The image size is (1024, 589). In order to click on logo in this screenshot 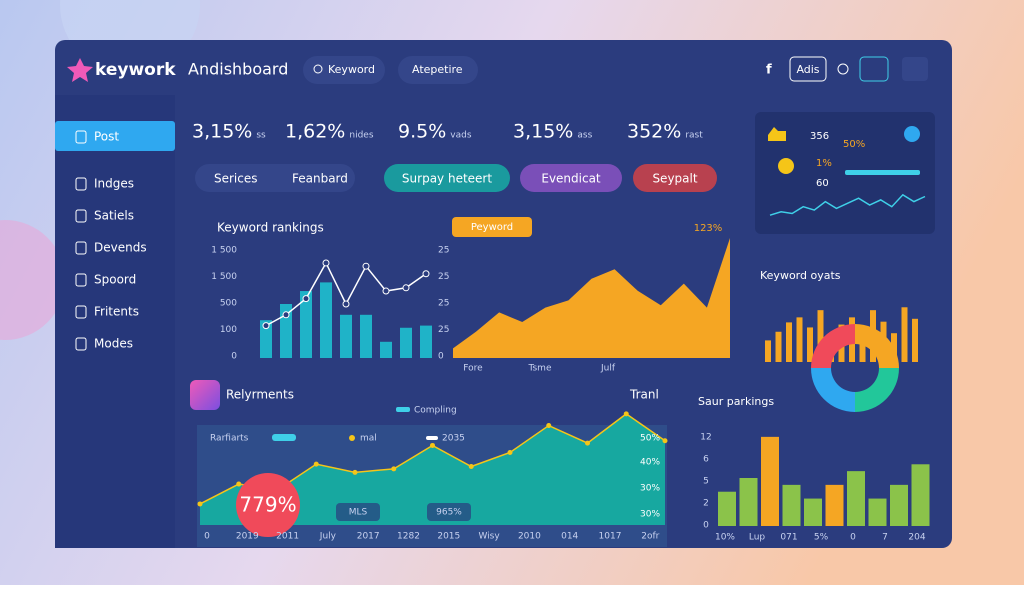, I will do `click(80, 70)`.